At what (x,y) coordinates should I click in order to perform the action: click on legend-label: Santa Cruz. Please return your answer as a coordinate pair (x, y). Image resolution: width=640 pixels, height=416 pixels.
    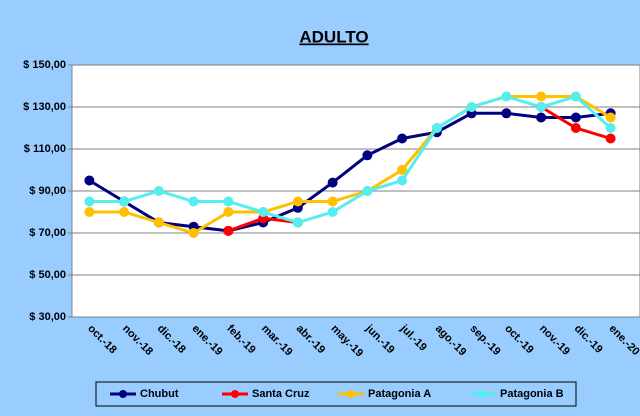
    Looking at the image, I should click on (281, 394).